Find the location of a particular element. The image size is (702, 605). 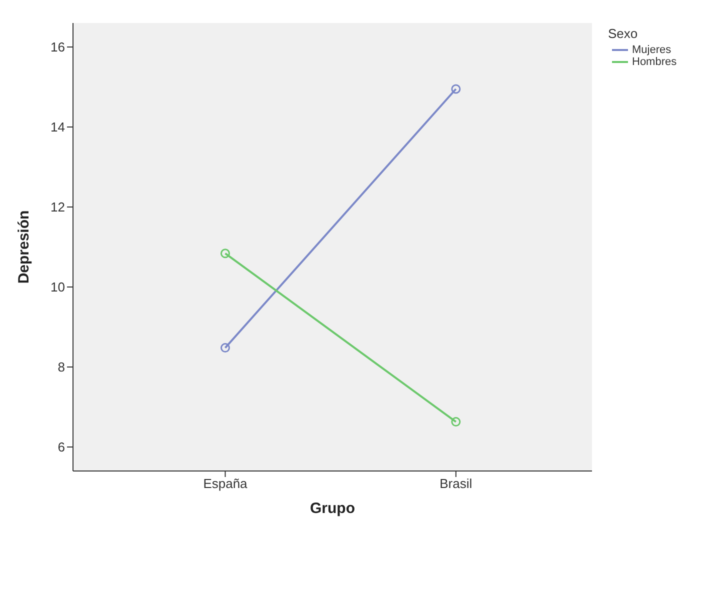

x-tick-label: España is located at coordinates (225, 484).